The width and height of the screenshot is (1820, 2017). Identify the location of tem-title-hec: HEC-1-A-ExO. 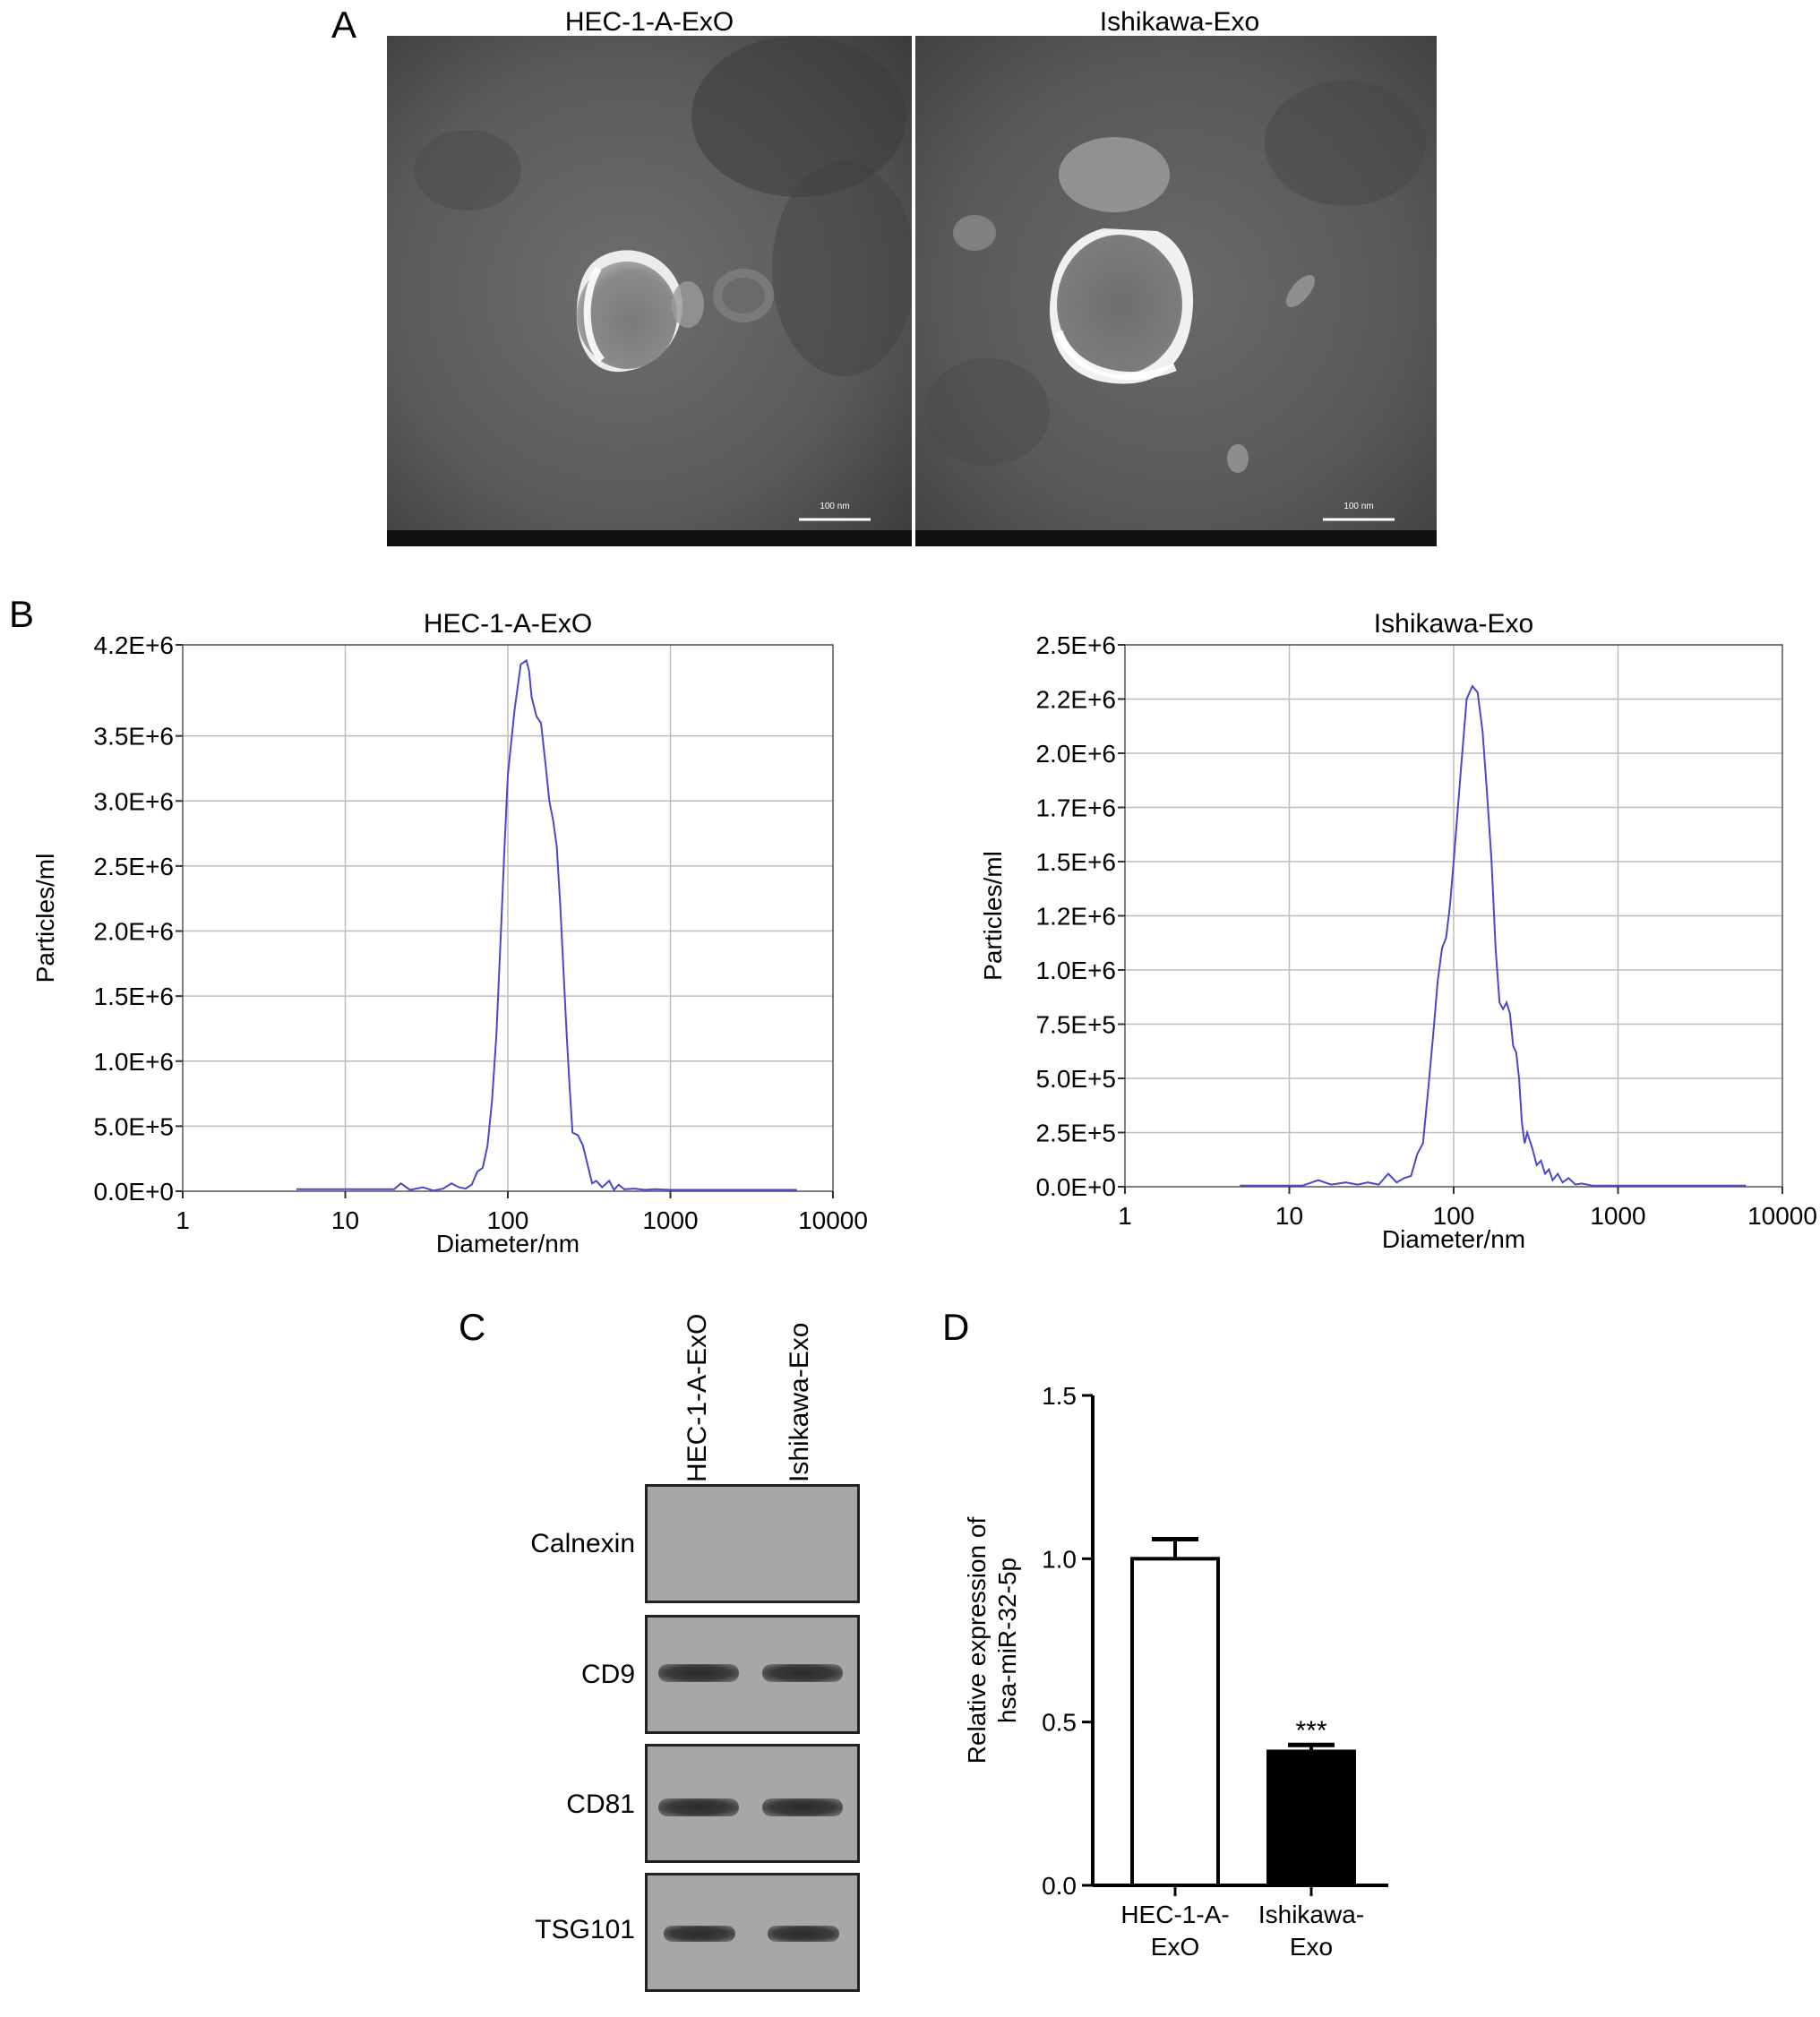
(649, 22).